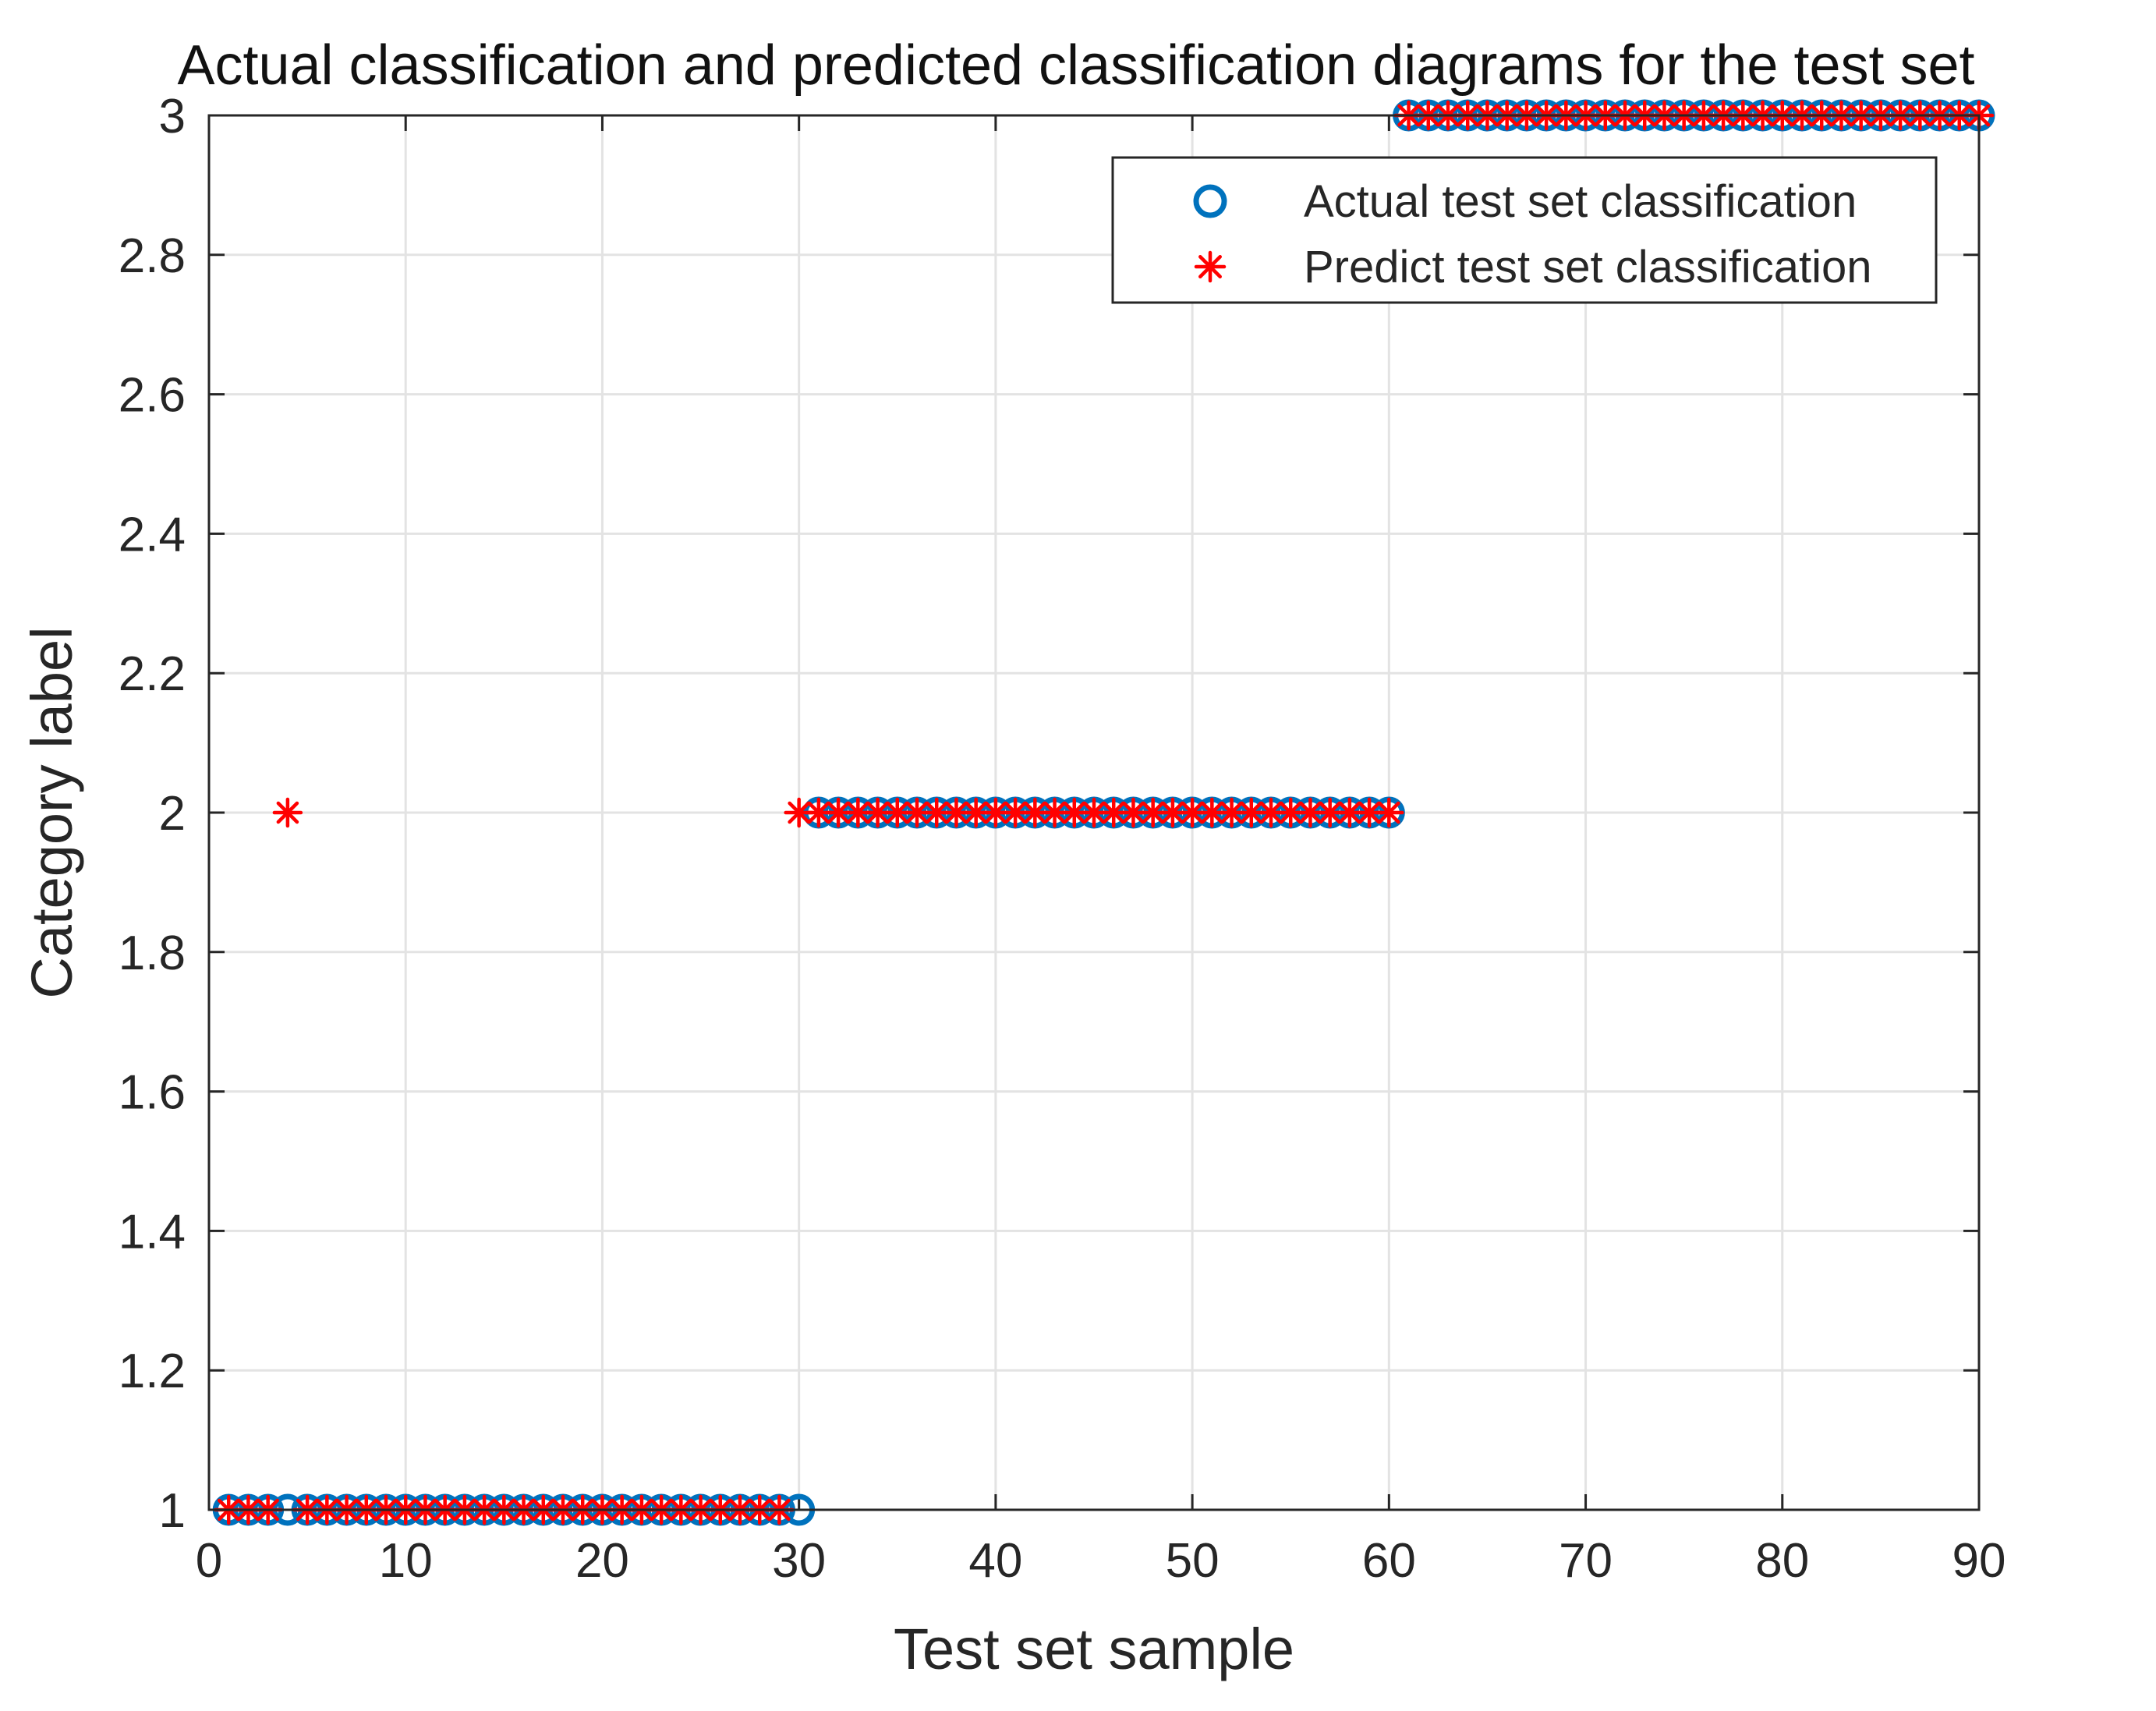 The height and width of the screenshot is (1711, 2156). I want to click on legend-marker-predict-asterisk-icon, so click(1210, 267).